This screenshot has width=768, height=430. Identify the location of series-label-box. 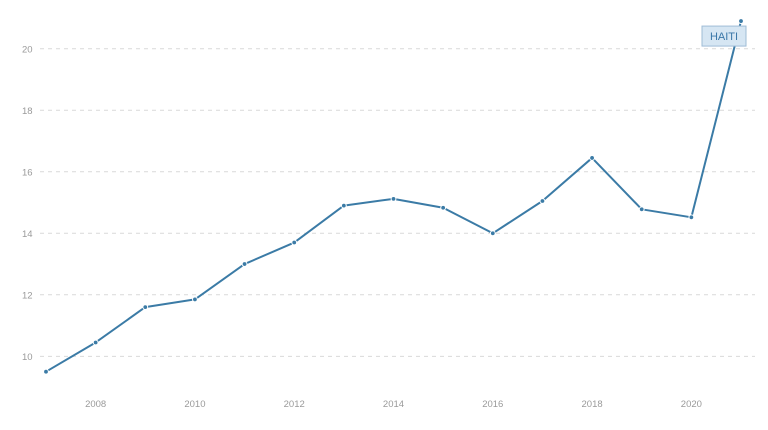
(724, 36).